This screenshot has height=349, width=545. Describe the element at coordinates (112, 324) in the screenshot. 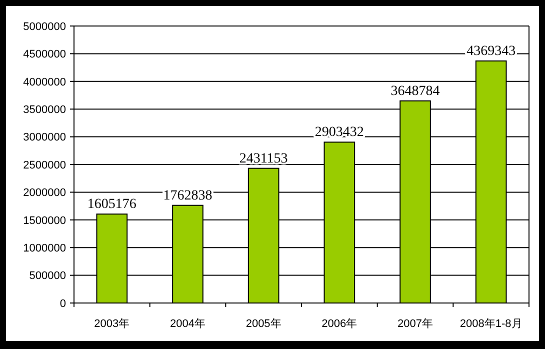

I see `x-tick-label: 2003年` at that location.